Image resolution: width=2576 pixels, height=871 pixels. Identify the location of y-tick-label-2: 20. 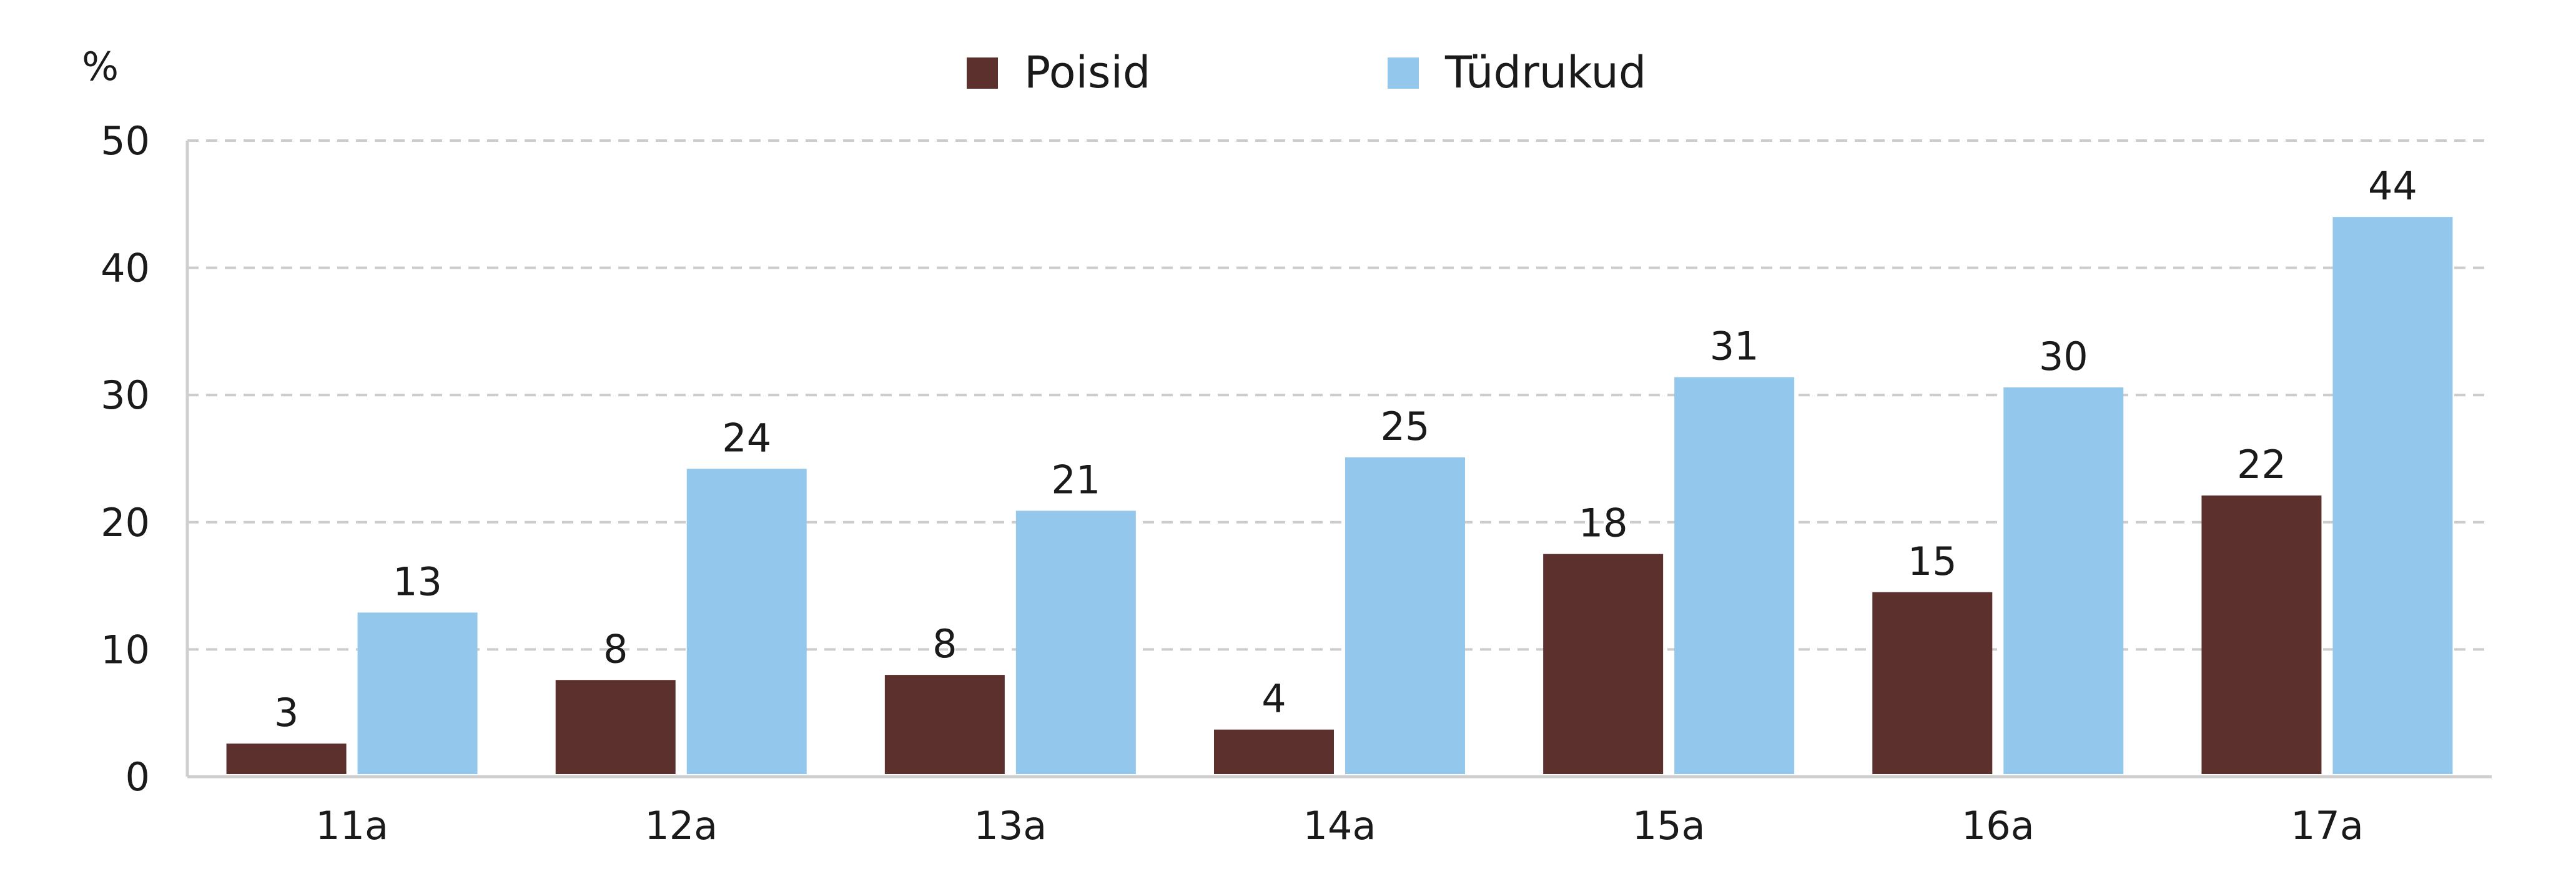
(125, 523).